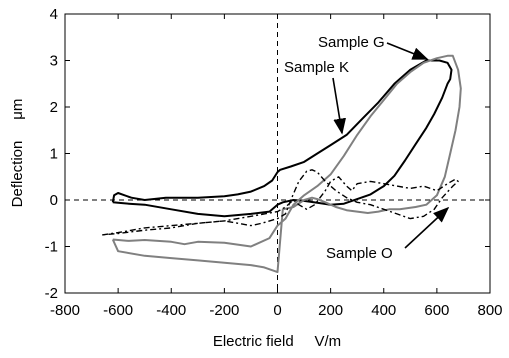  Describe the element at coordinates (427, 227) in the screenshot. I see `annotation-arrow-sample-o` at that location.